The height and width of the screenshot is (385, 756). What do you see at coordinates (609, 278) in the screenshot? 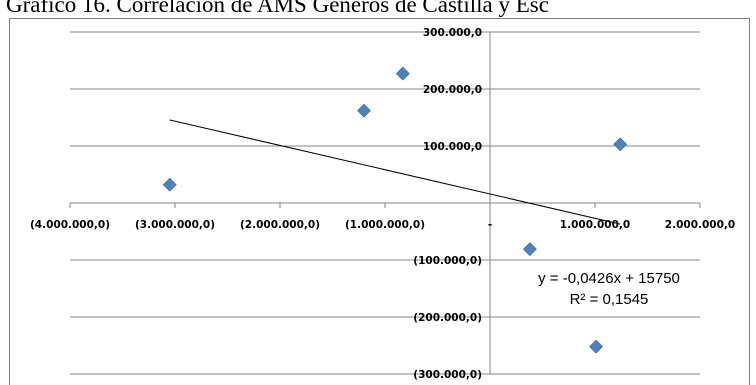
I see `trendline-equation: y = -0,0426x + 15750` at bounding box center [609, 278].